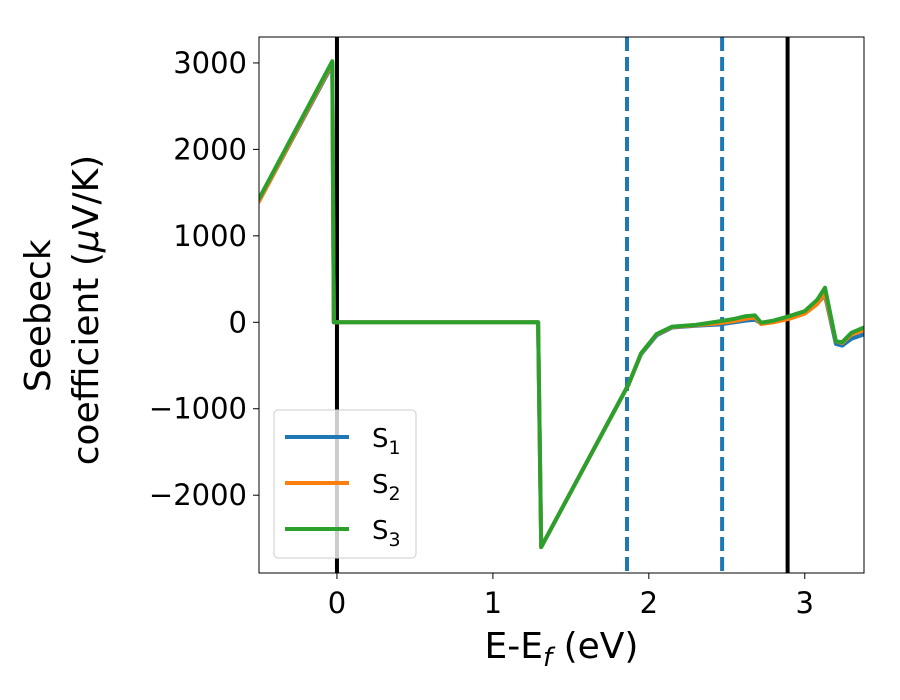  I want to click on x-tick-label: 3, so click(805, 603).